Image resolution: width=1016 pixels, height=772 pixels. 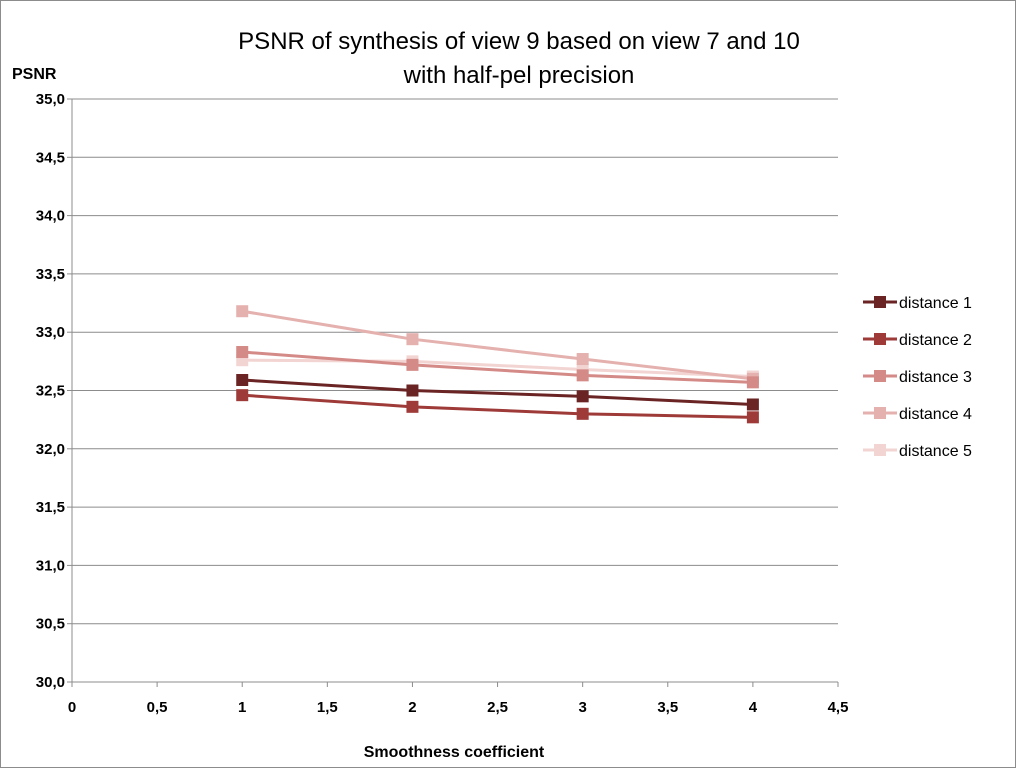 I want to click on x-tick-label: 4, so click(x=753, y=707).